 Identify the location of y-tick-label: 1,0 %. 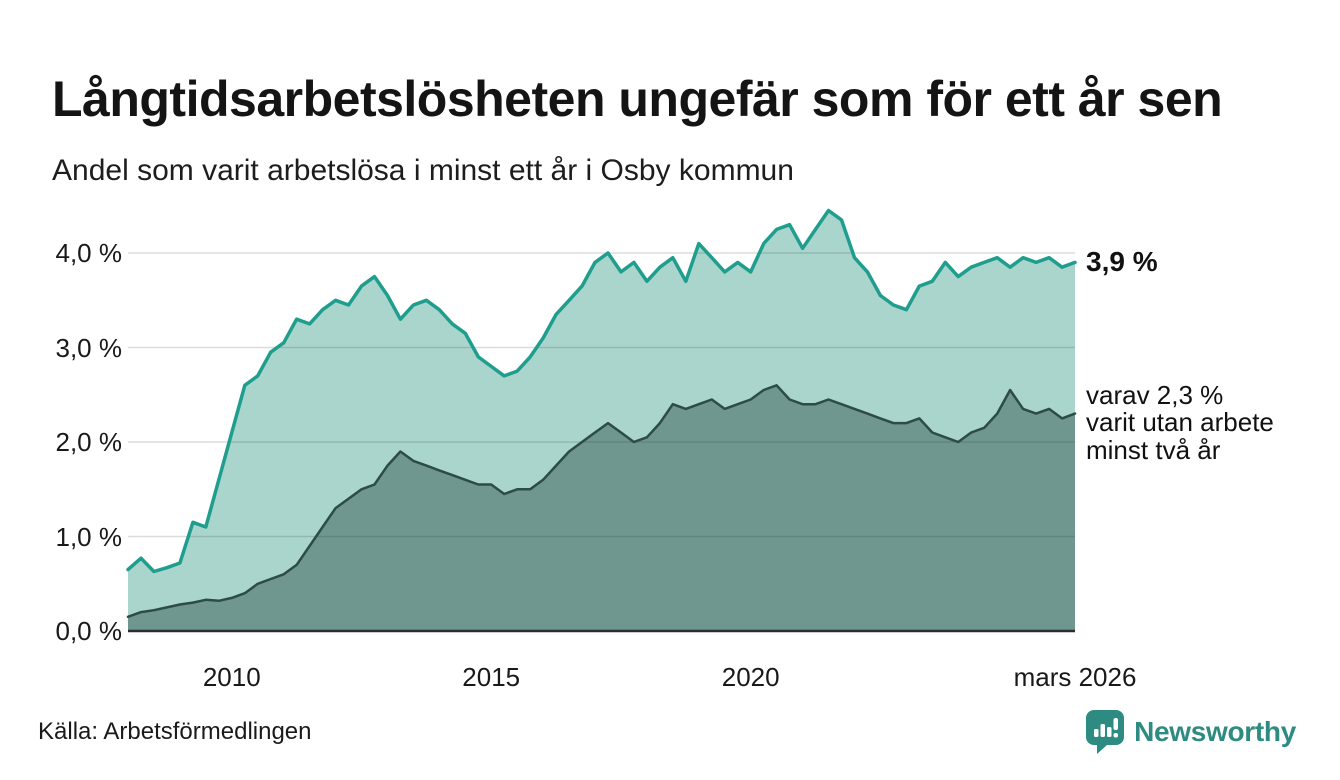
(89, 536).